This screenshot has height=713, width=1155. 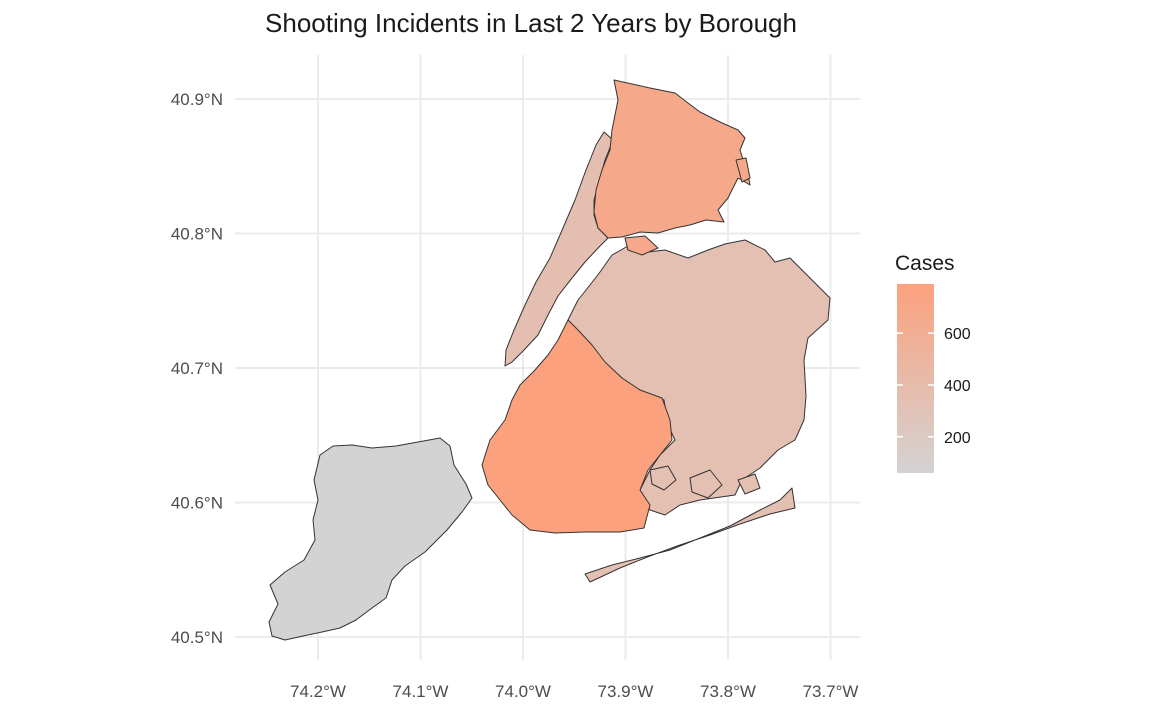 What do you see at coordinates (957, 438) in the screenshot?
I see `legend-tick-label: 200` at bounding box center [957, 438].